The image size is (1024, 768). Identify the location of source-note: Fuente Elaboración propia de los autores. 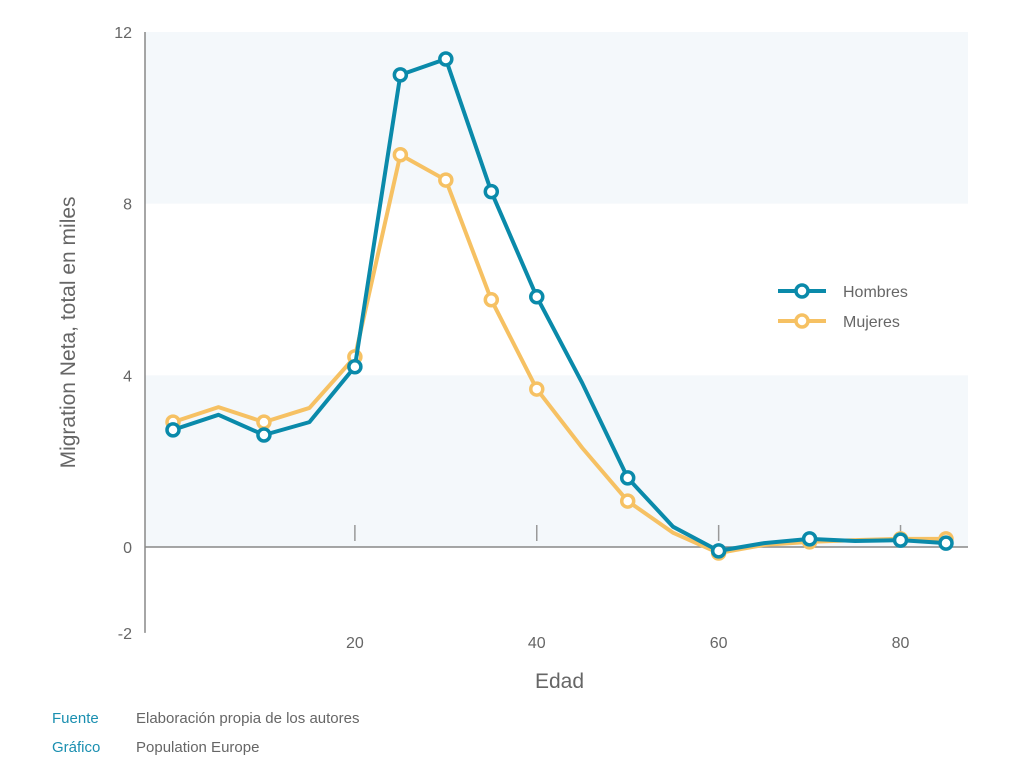
(205, 718).